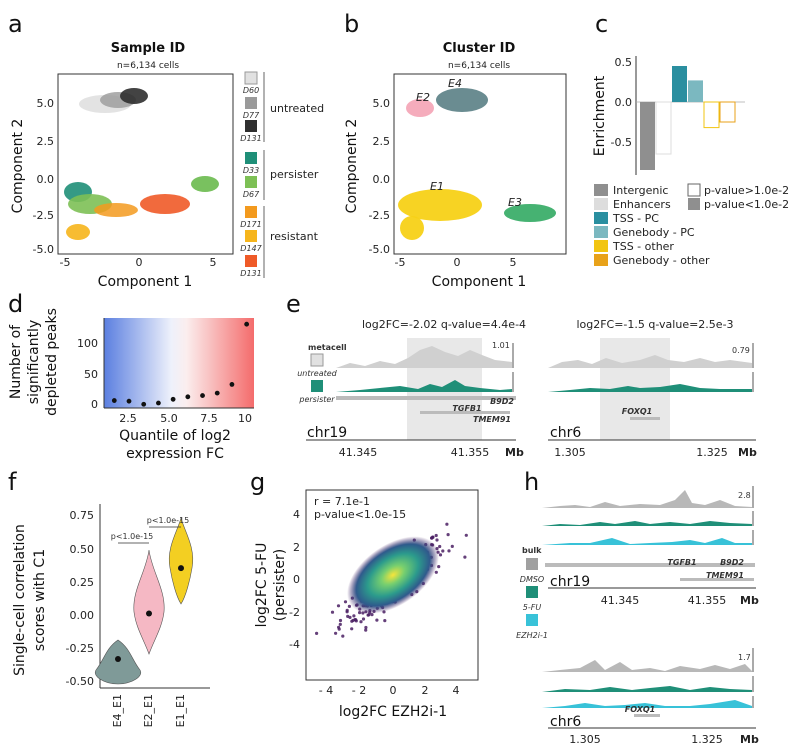  Describe the element at coordinates (707, 739) in the screenshot. I see `coordinate-tick: 1.325` at that location.